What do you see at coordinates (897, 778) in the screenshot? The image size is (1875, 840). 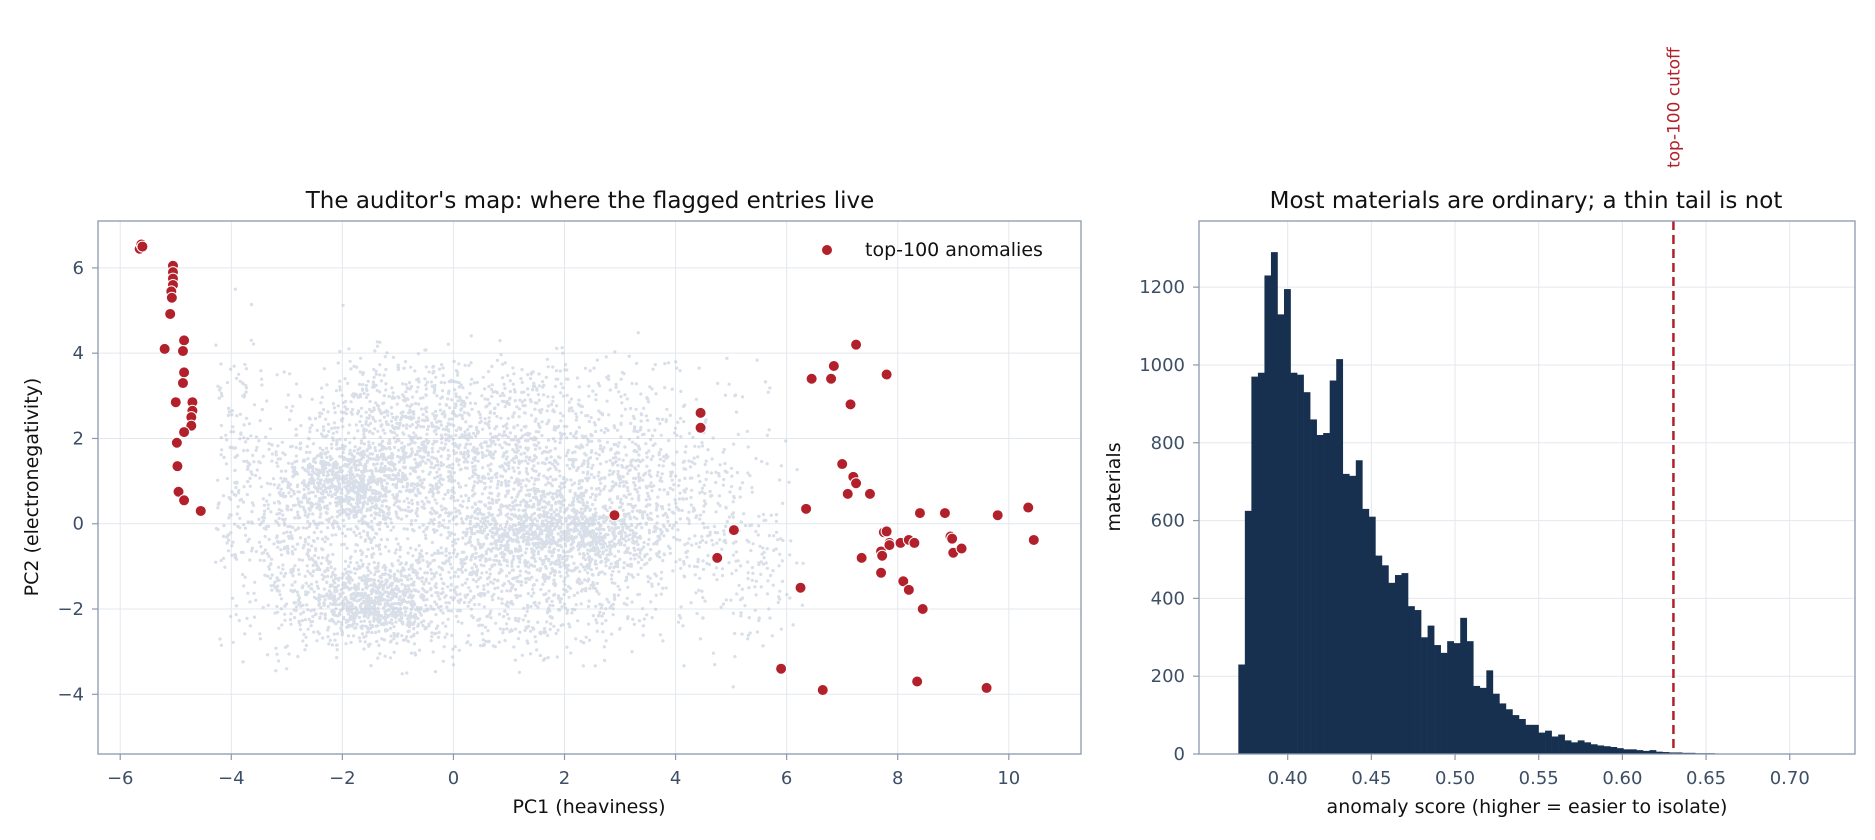 I see `scatter-x-tick-label: 8` at bounding box center [897, 778].